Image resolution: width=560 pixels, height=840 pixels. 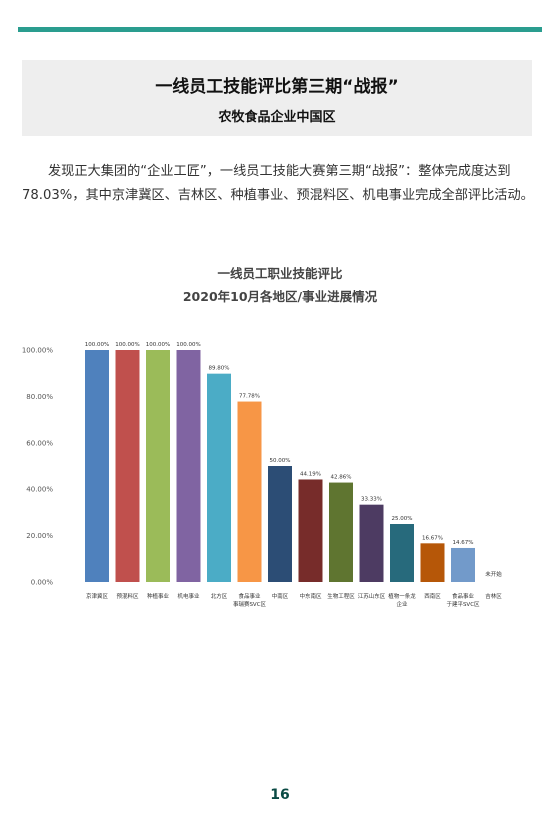 What do you see at coordinates (493, 574) in the screenshot?
I see `data-label: 未开始` at bounding box center [493, 574].